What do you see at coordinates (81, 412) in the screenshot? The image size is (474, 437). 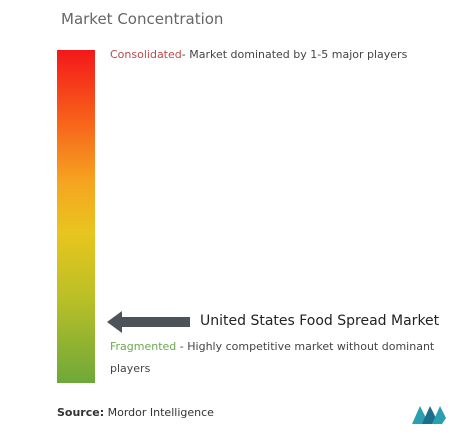 I see `source-label: Source:` at bounding box center [81, 412].